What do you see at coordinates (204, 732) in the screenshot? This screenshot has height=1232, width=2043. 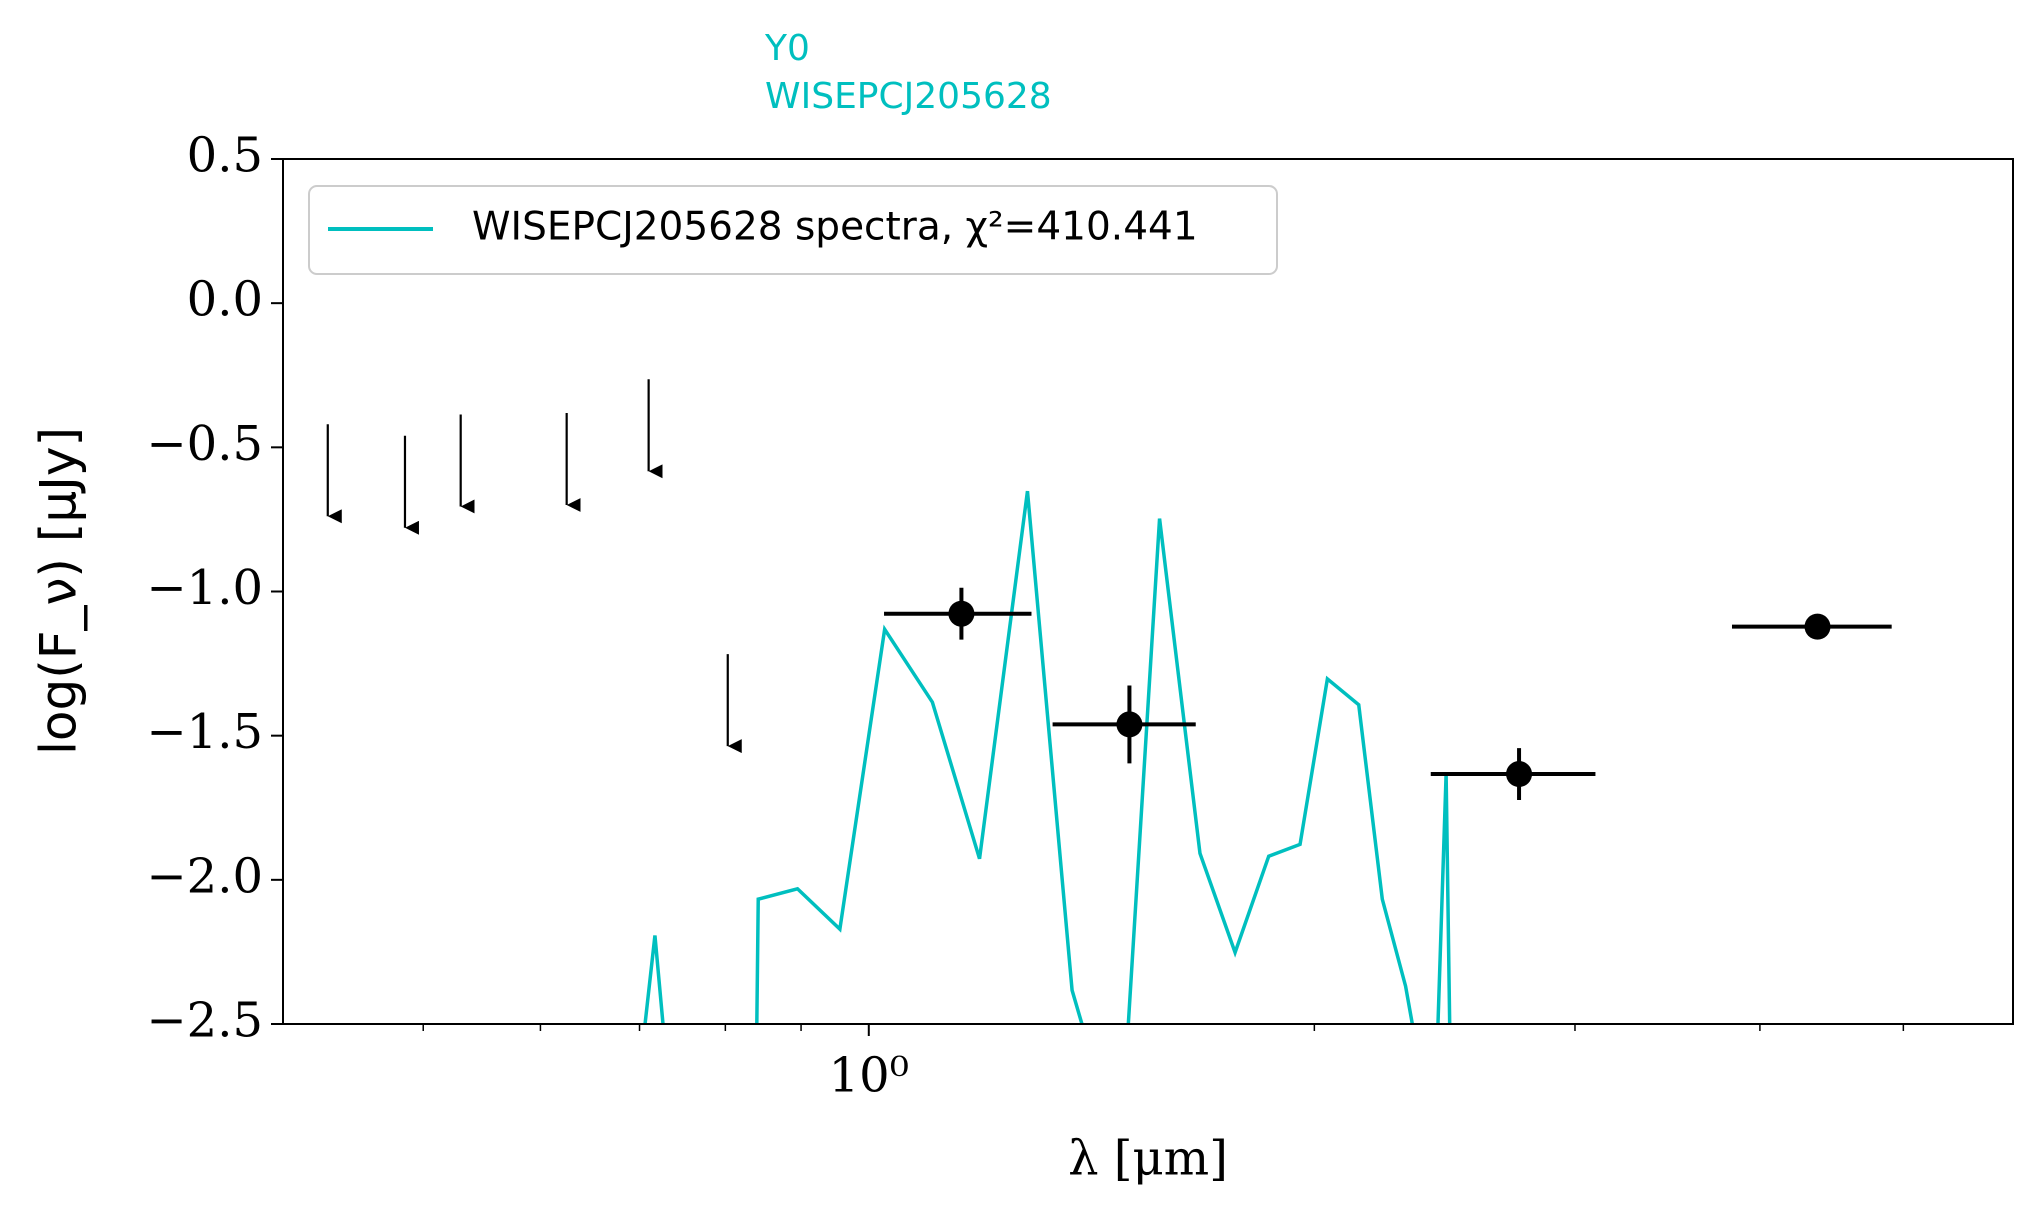 I see `y-tick-label: −1.5` at bounding box center [204, 732].